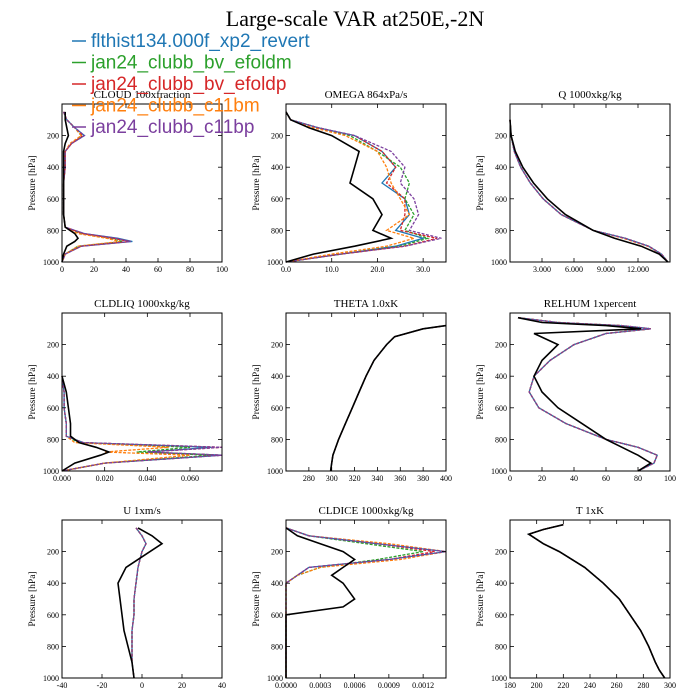 The width and height of the screenshot is (700, 700). Describe the element at coordinates (366, 304) in the screenshot. I see `panel-title: THETA 1.0xK` at that location.